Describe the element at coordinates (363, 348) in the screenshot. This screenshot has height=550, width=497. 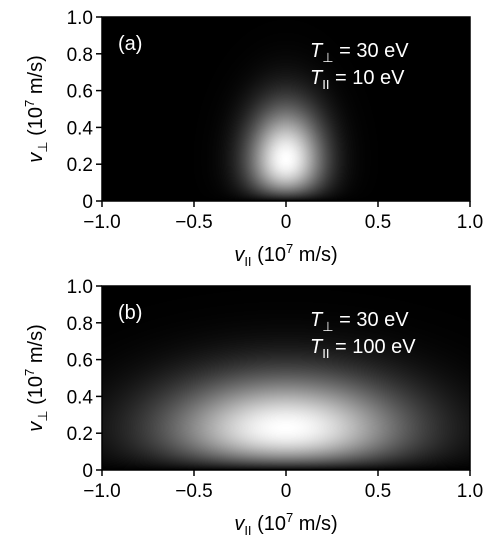
I see `annotation-t-par: TII = 100 eV` at that location.